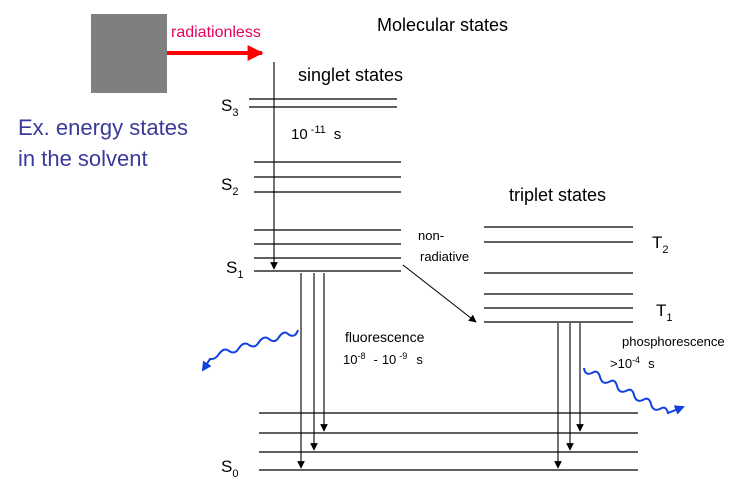 The width and height of the screenshot is (754, 494). What do you see at coordinates (443, 25) in the screenshot?
I see `diagram-title: Molecular states` at bounding box center [443, 25].